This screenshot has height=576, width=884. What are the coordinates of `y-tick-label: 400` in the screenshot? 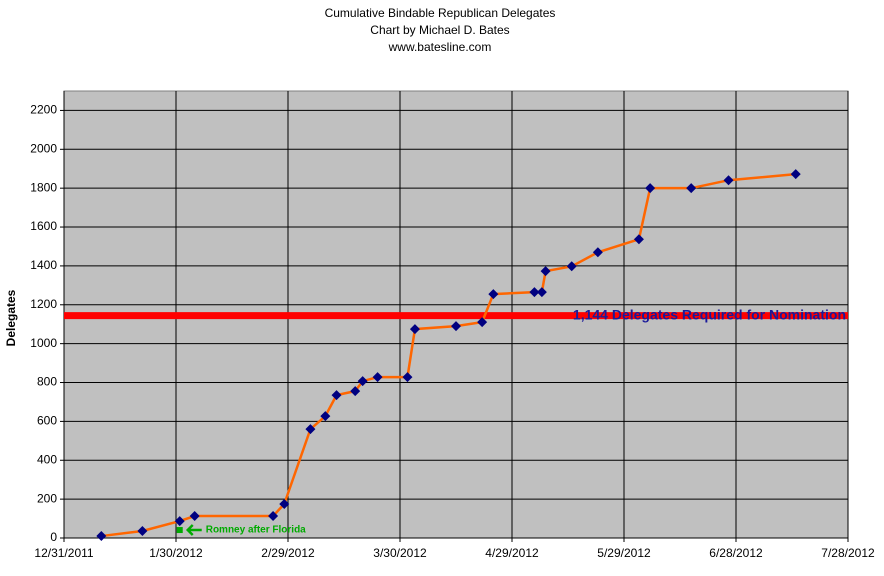 It's located at (47, 459).